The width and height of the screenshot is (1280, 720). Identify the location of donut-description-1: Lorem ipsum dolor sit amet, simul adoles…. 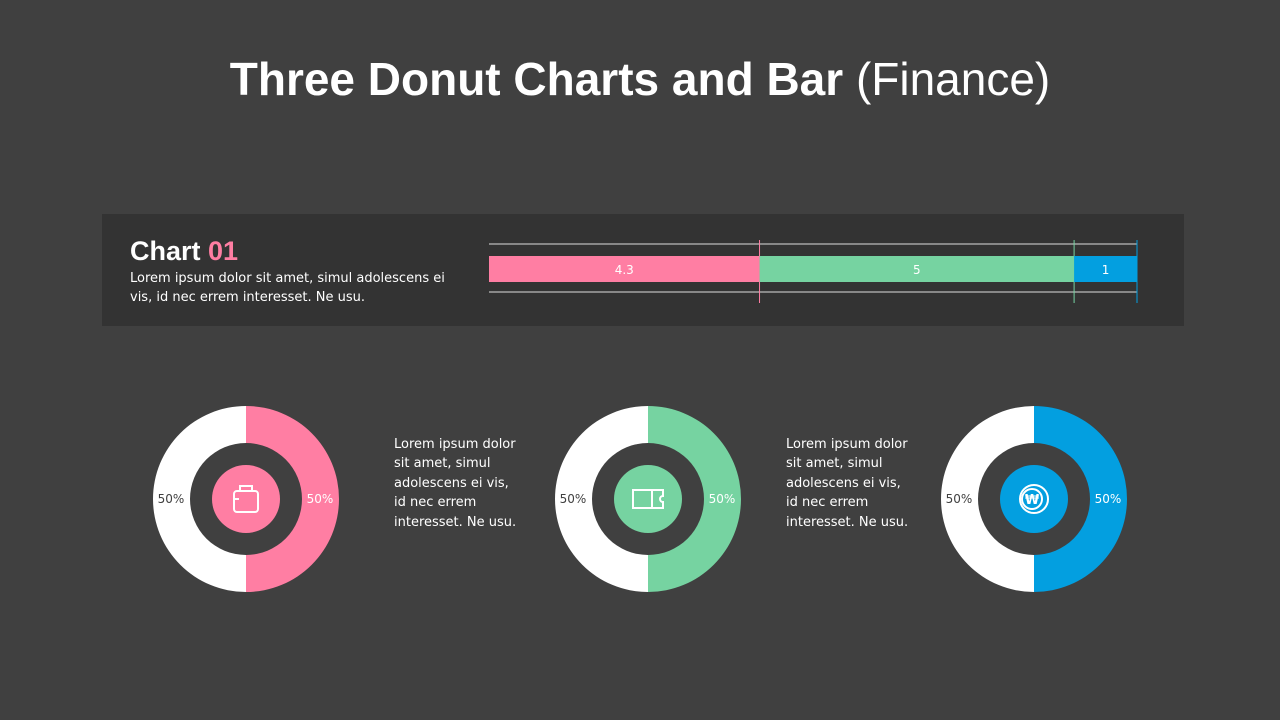
(455, 483).